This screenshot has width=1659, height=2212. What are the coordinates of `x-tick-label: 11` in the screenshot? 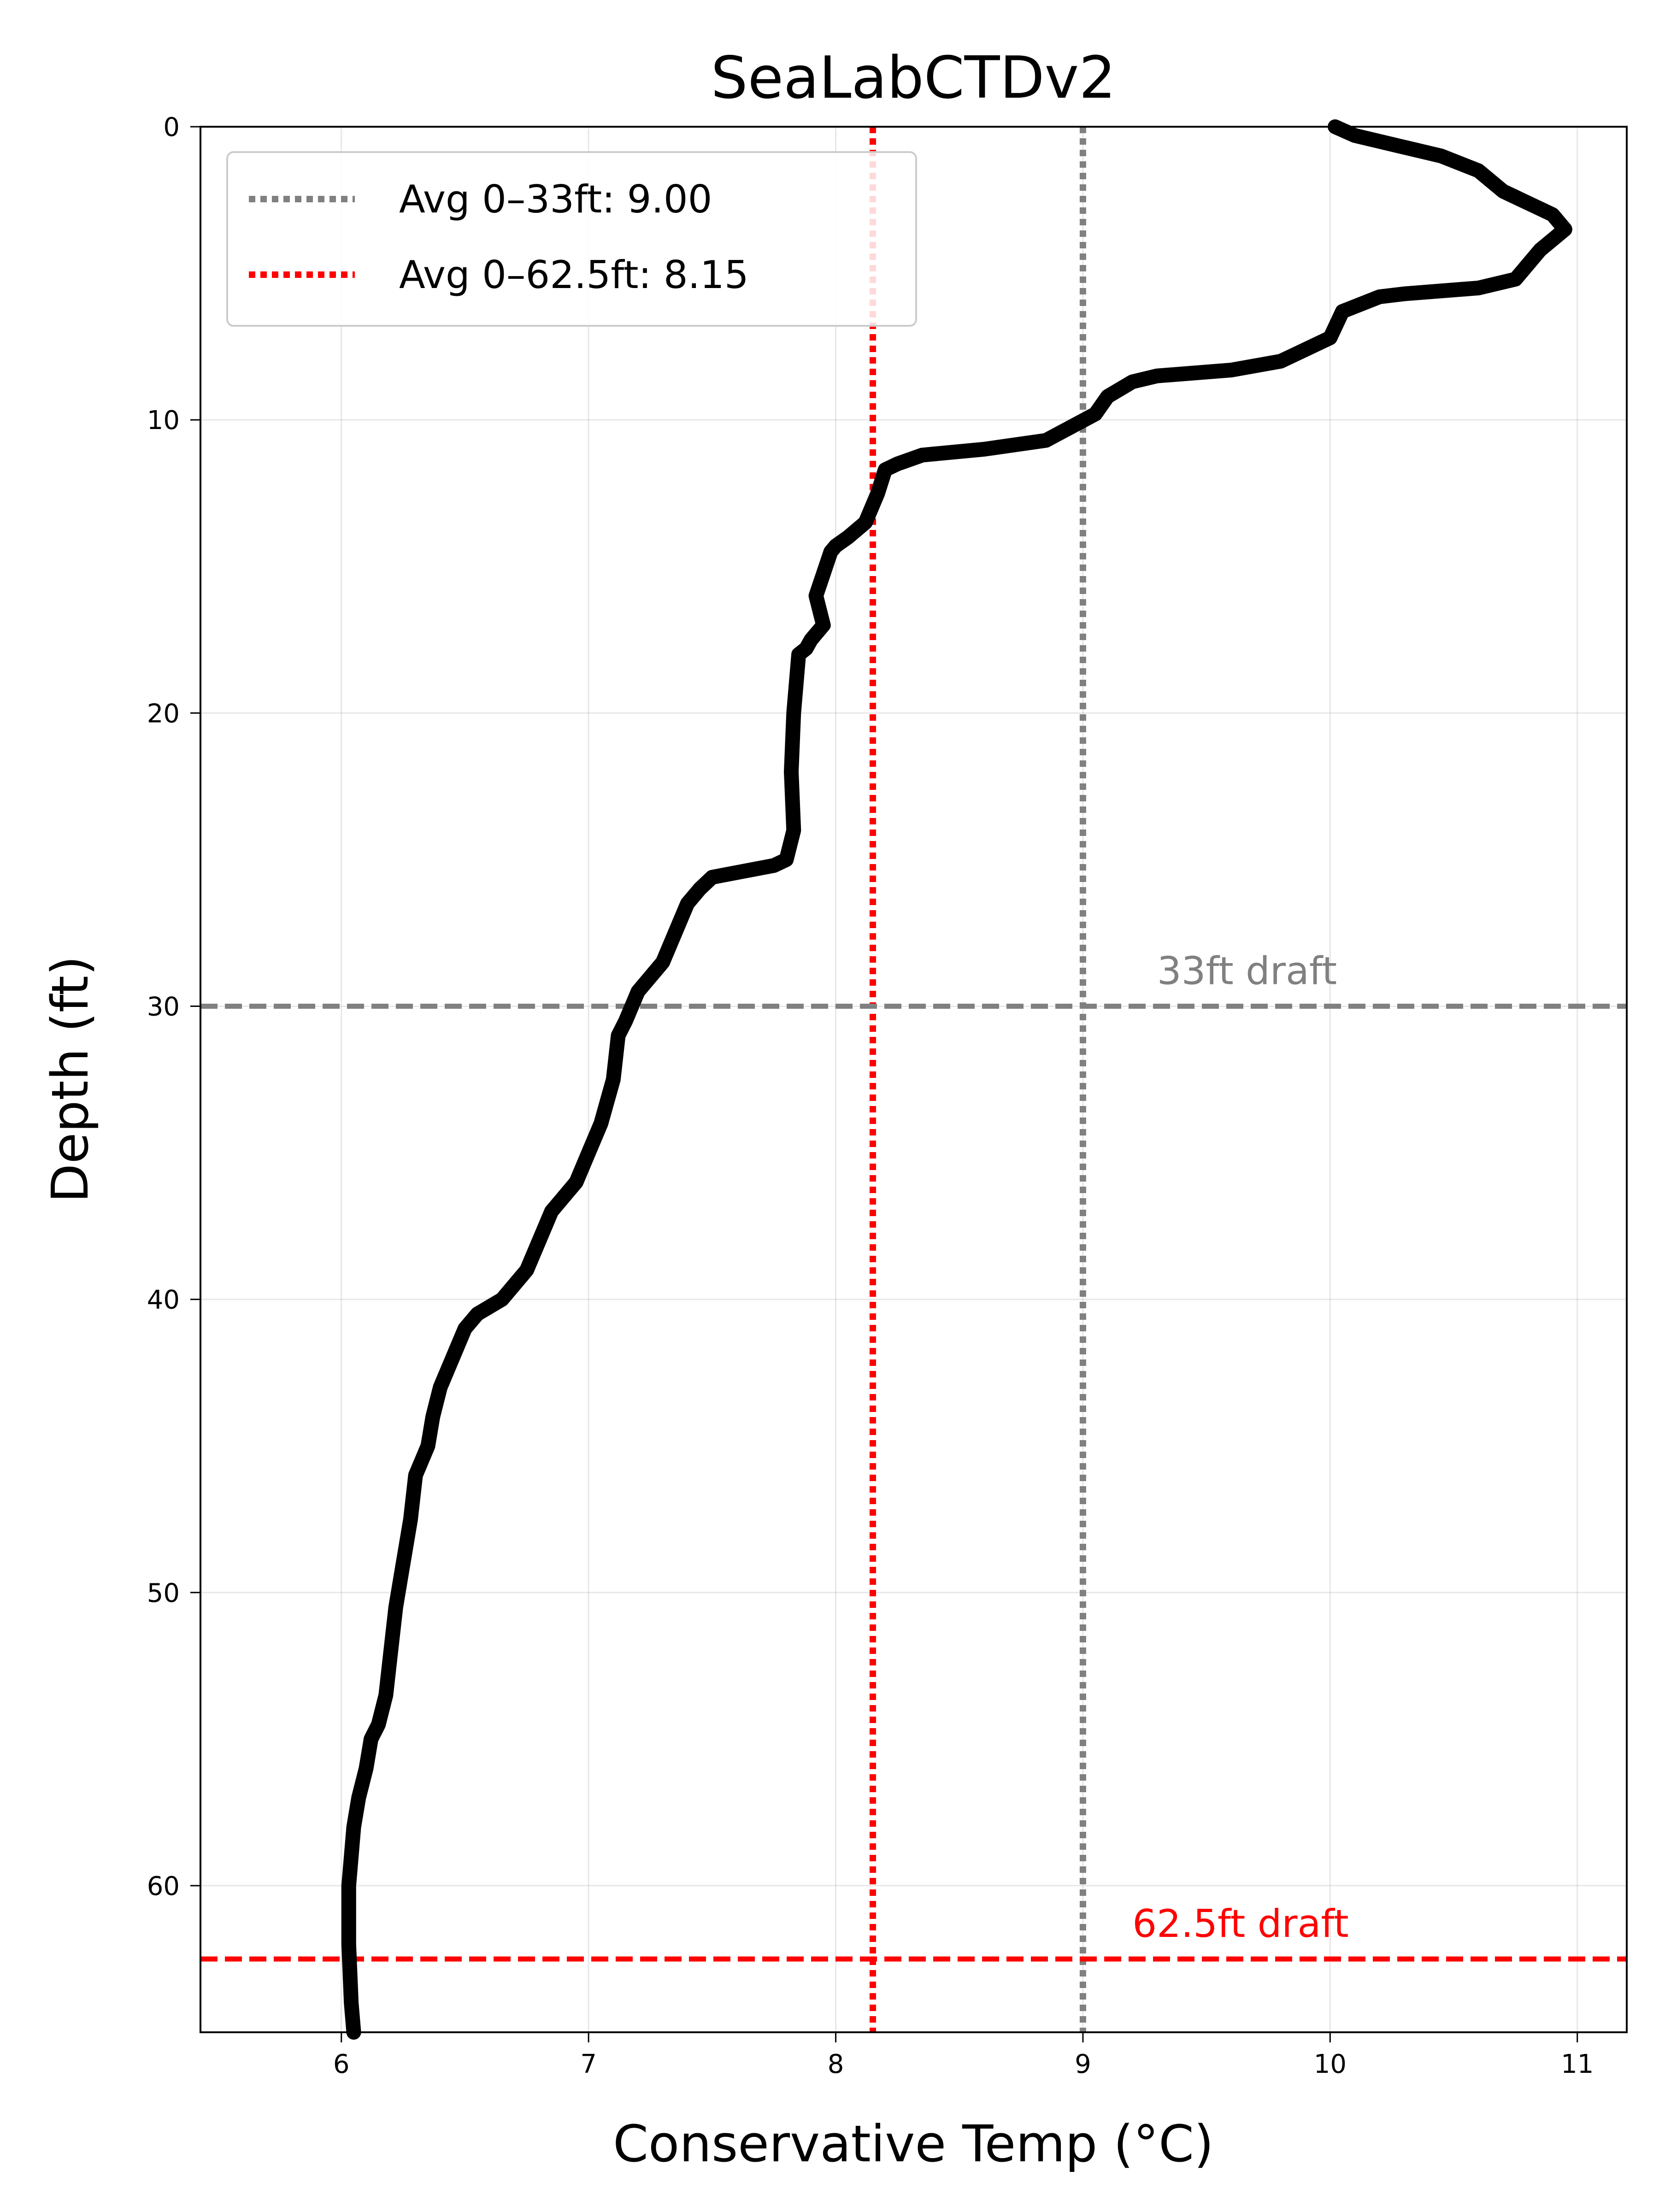 It's located at (1577, 2064).